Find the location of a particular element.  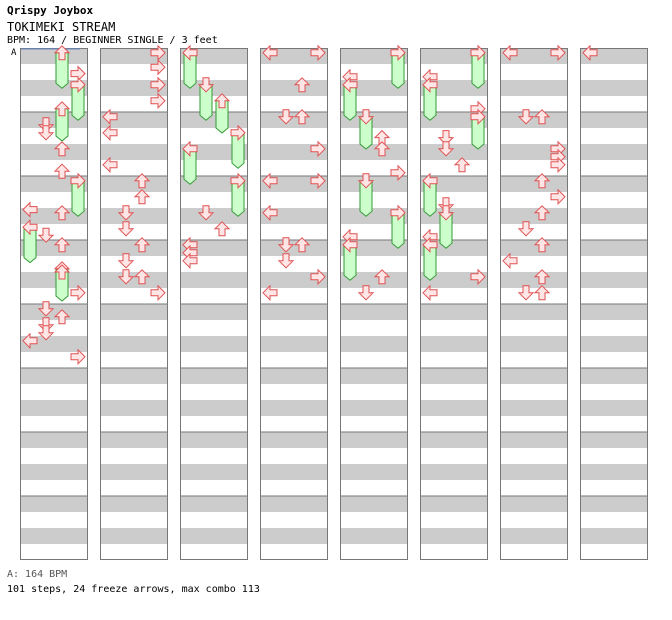

bpm-legend: A: 164 BPM is located at coordinates (37, 574).